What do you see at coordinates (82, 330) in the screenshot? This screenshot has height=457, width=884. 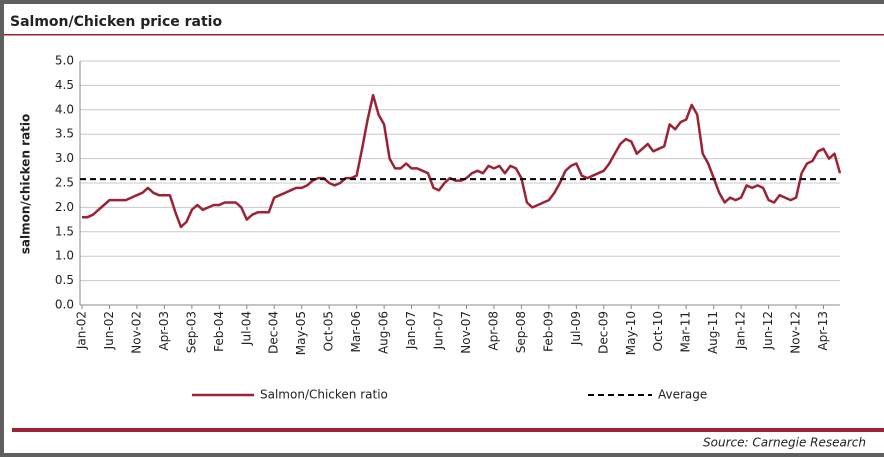 I see `x-tick-label: Jan-02` at bounding box center [82, 330].